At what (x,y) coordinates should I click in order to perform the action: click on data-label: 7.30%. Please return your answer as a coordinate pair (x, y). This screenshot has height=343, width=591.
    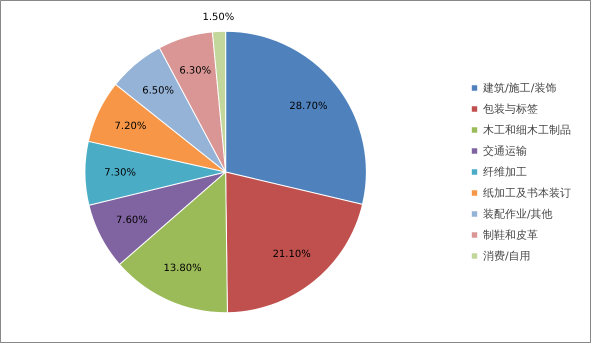
    Looking at the image, I should click on (120, 172).